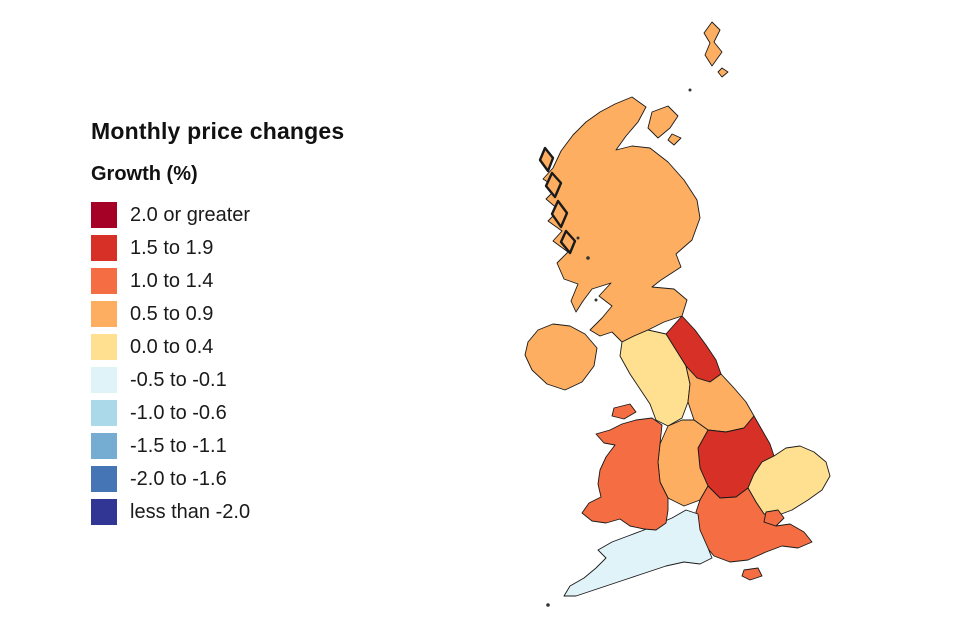 The image size is (960, 640). Describe the element at coordinates (638, 553) in the screenshot. I see `region-south-west` at that location.